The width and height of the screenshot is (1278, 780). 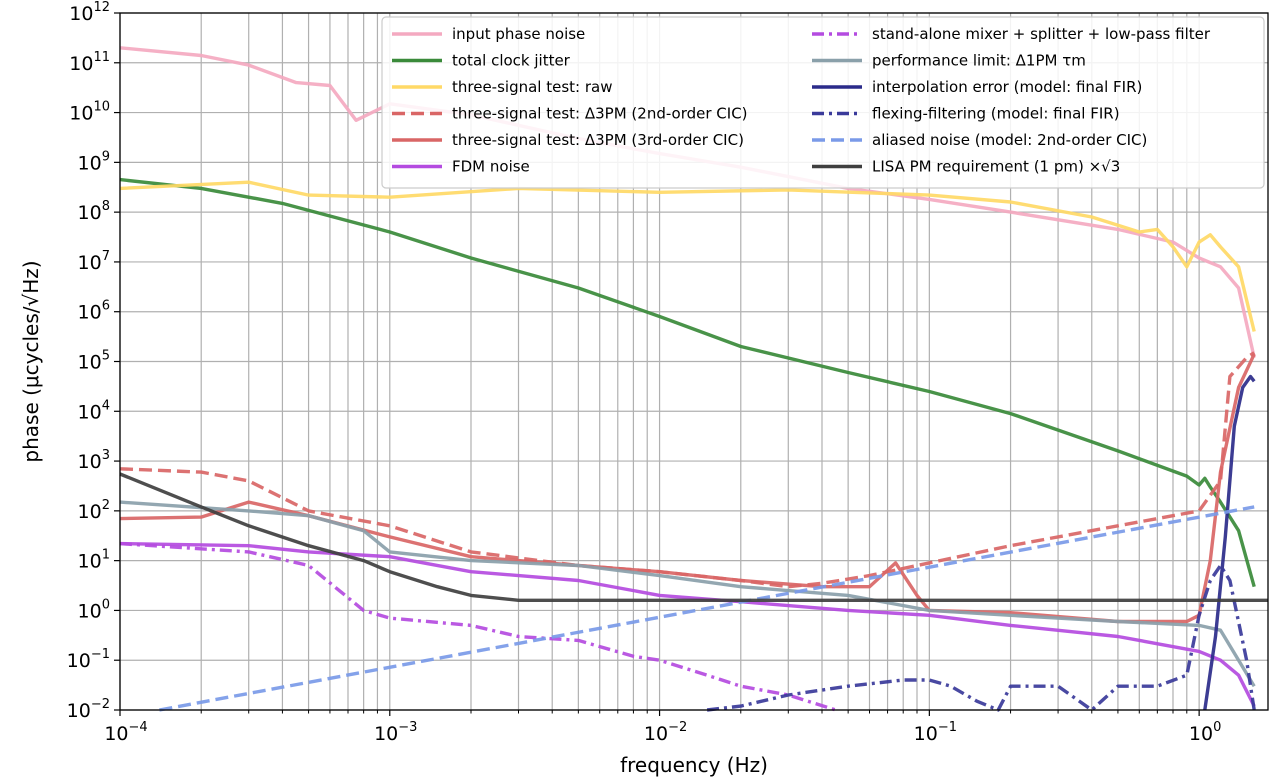 I want to click on y-tick-label: 10³, so click(x=94, y=460).